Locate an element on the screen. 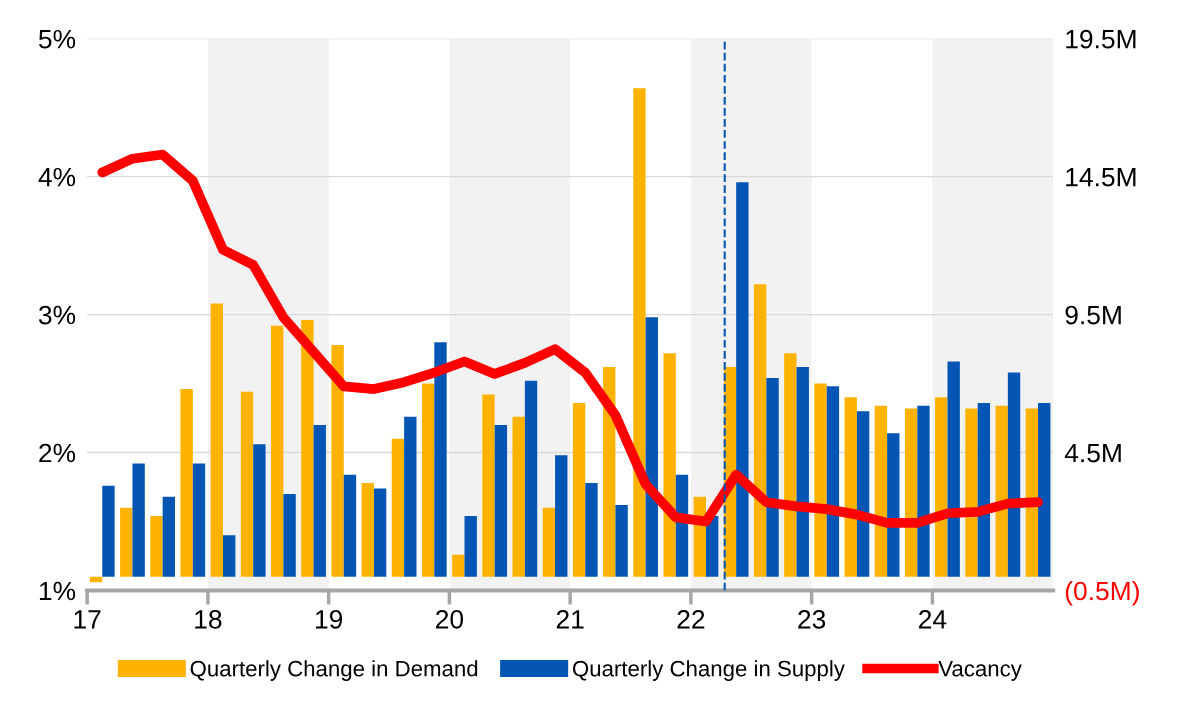 Image resolution: width=1178 pixels, height=703 pixels. x-tick-label: 17 is located at coordinates (87, 619).